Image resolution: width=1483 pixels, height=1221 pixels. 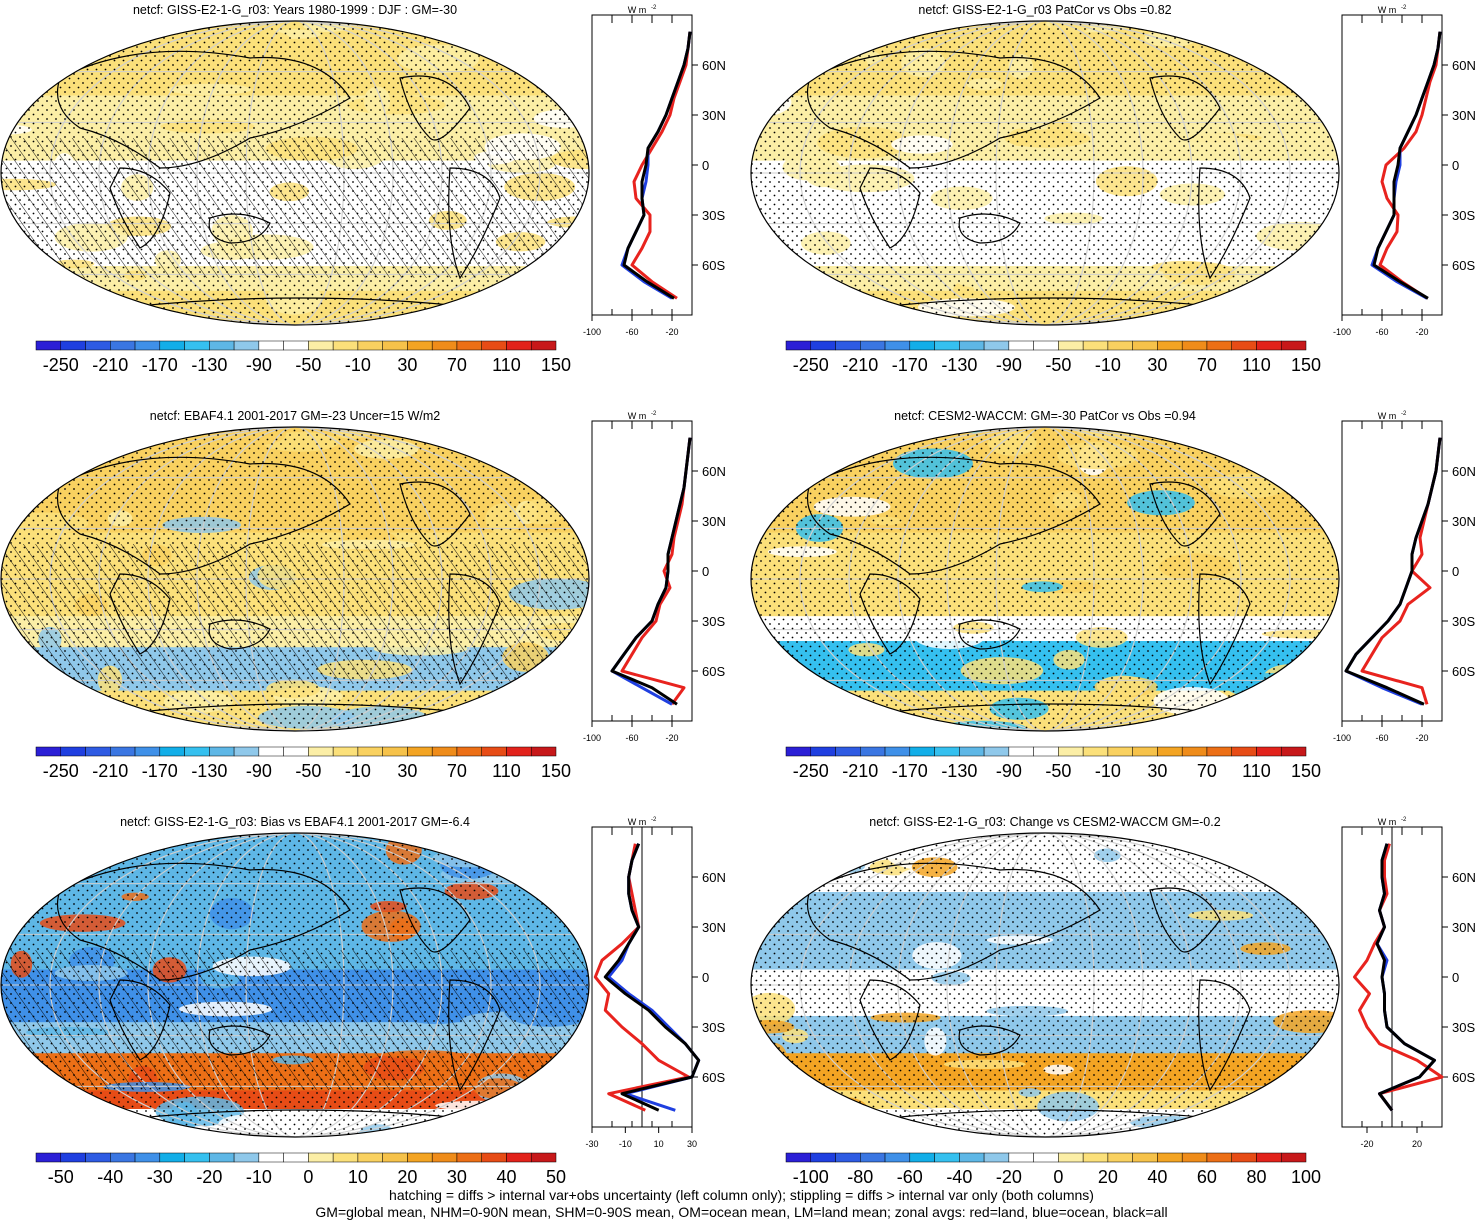 I want to click on zonal-series-all, so click(x=1405, y=977).